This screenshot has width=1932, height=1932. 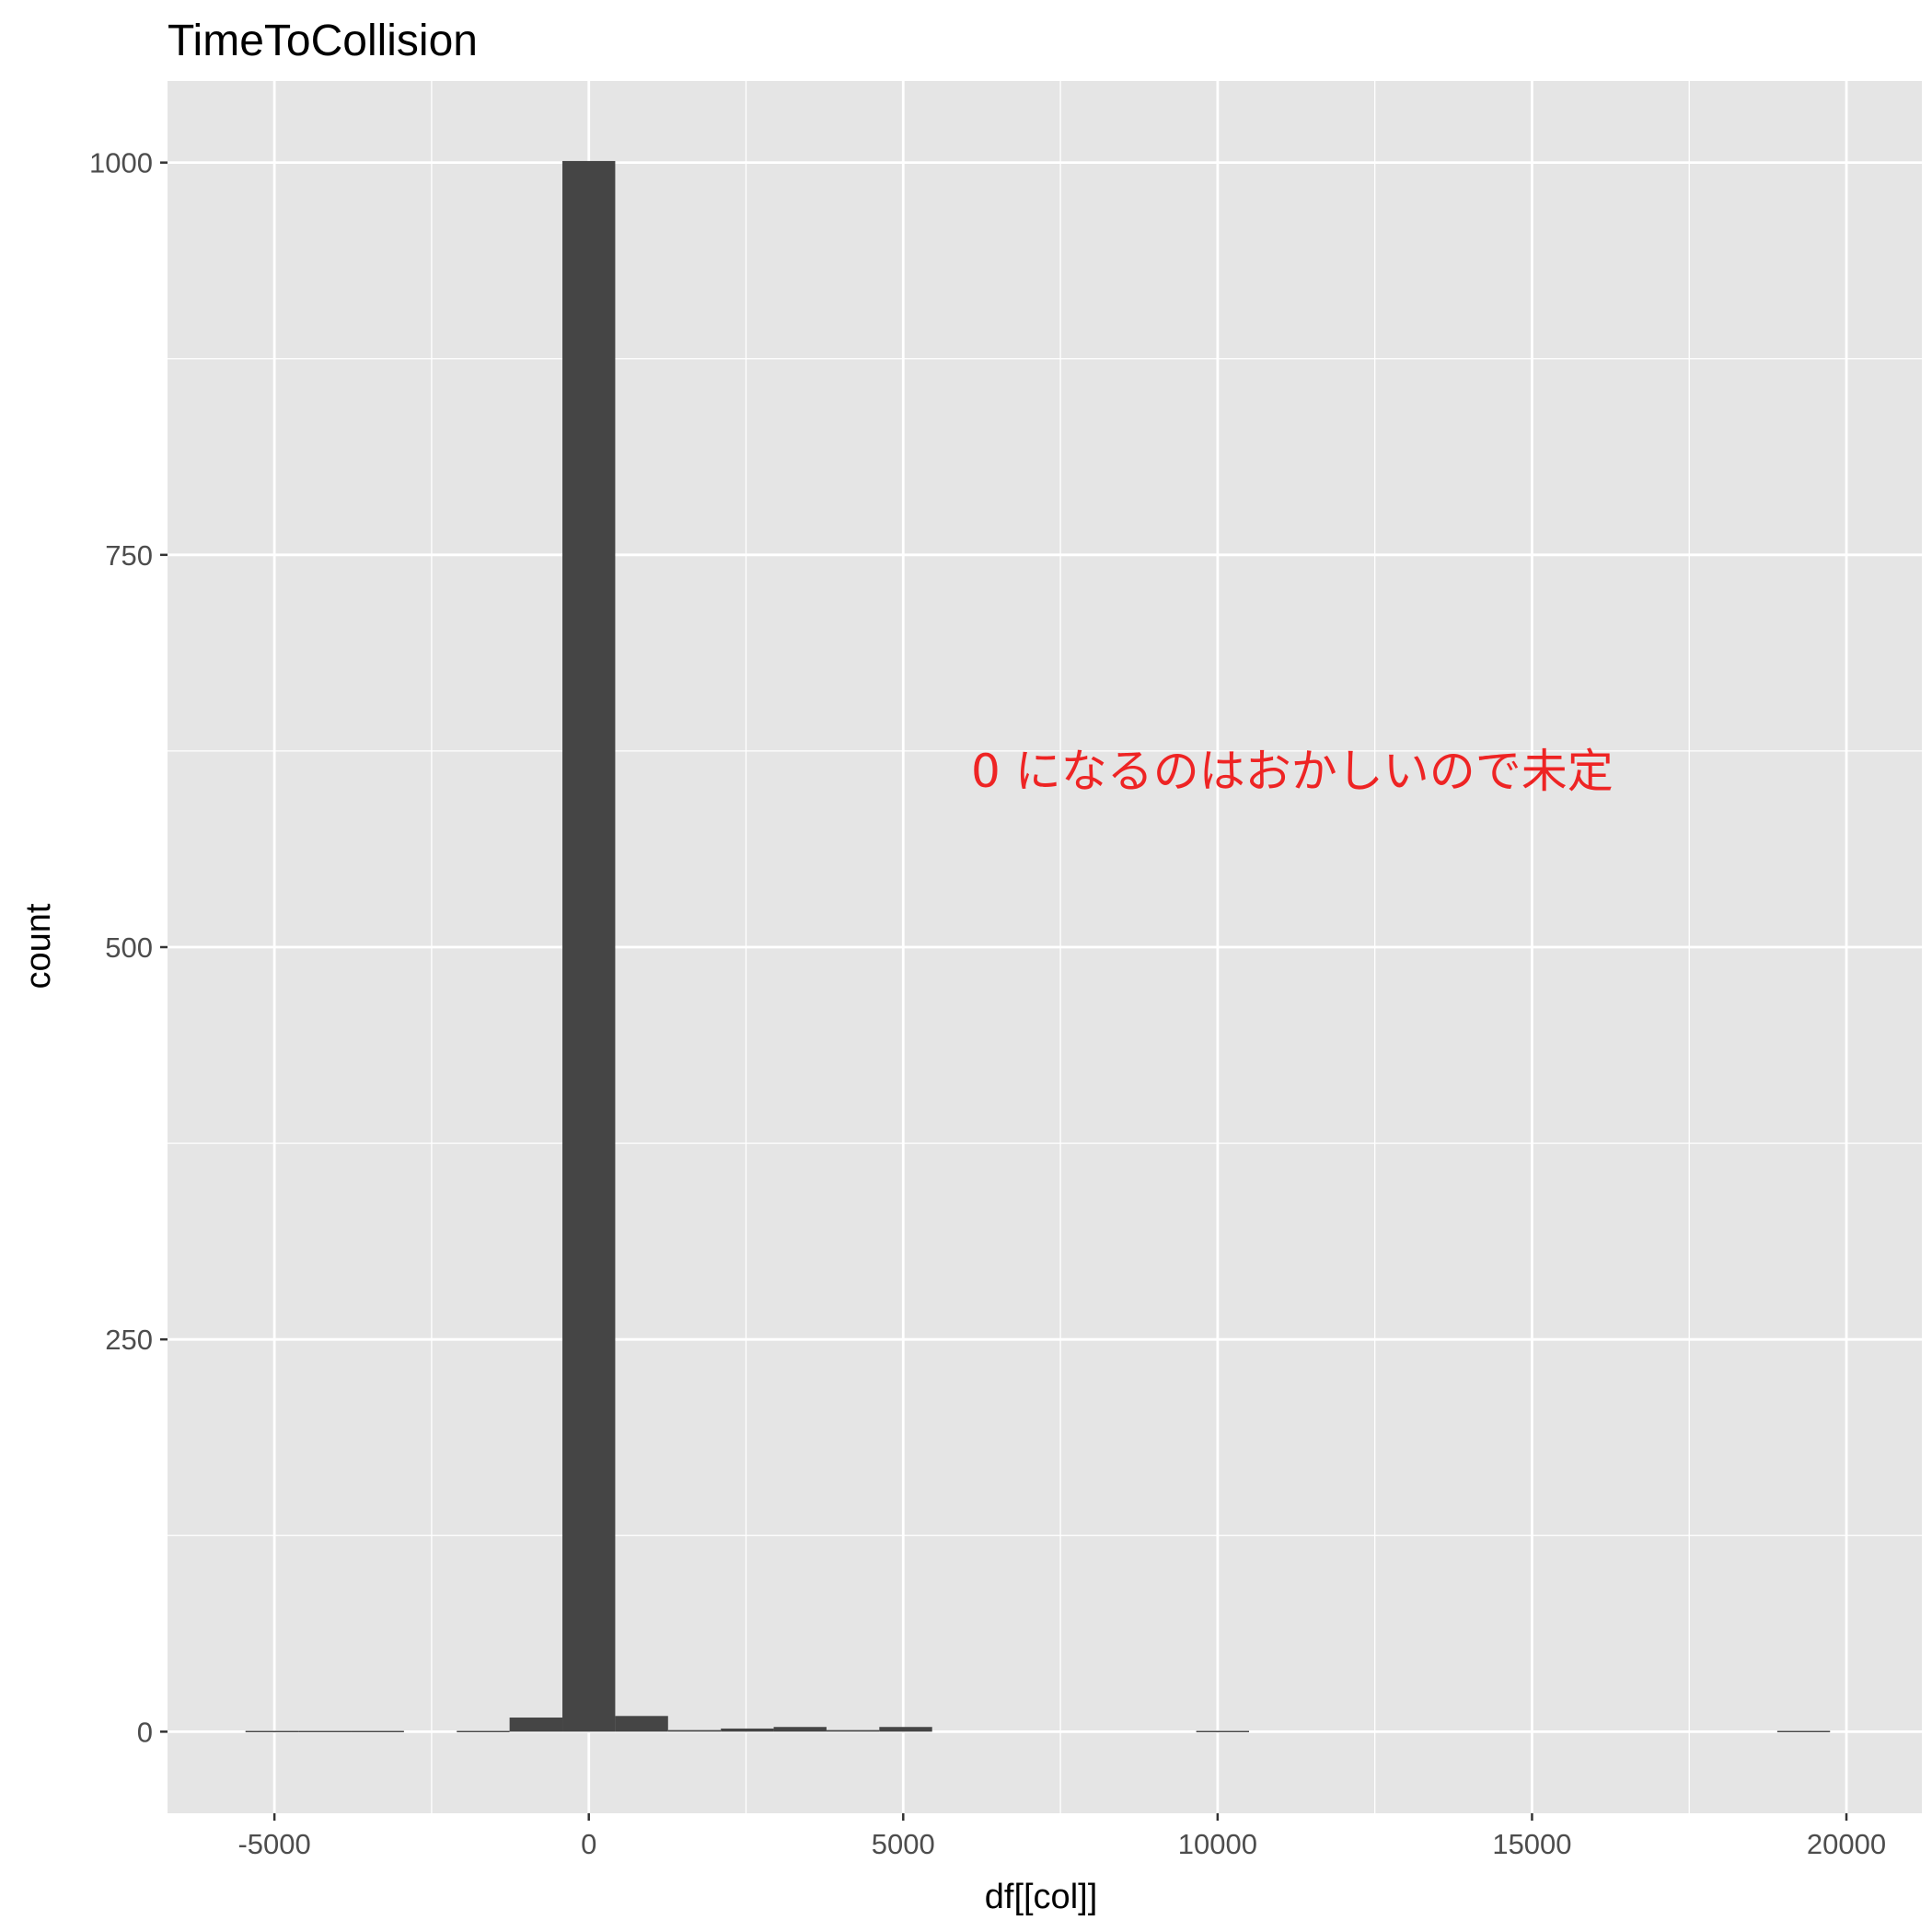 What do you see at coordinates (1062, 1837) in the screenshot?
I see `x-axis-ticks: -5000 0 5000 10000 15000 20000` at bounding box center [1062, 1837].